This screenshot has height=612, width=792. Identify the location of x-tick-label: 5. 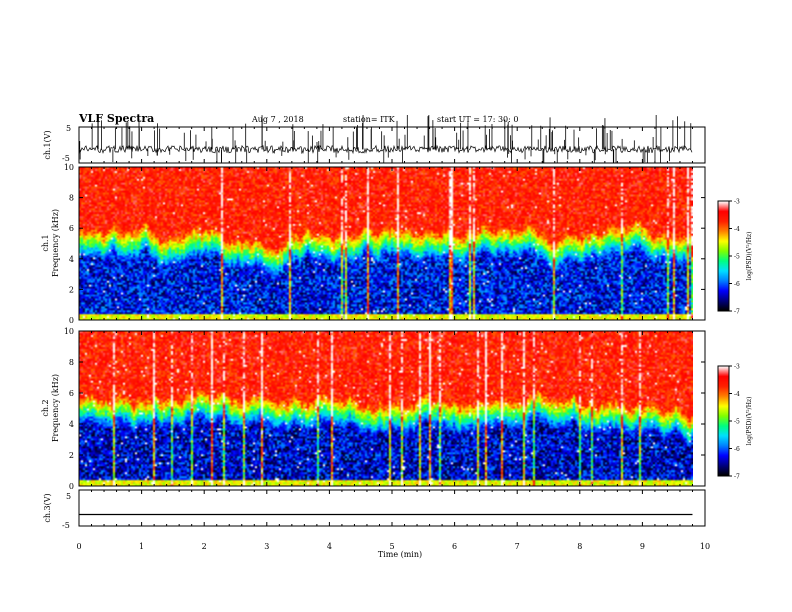
(391, 546).